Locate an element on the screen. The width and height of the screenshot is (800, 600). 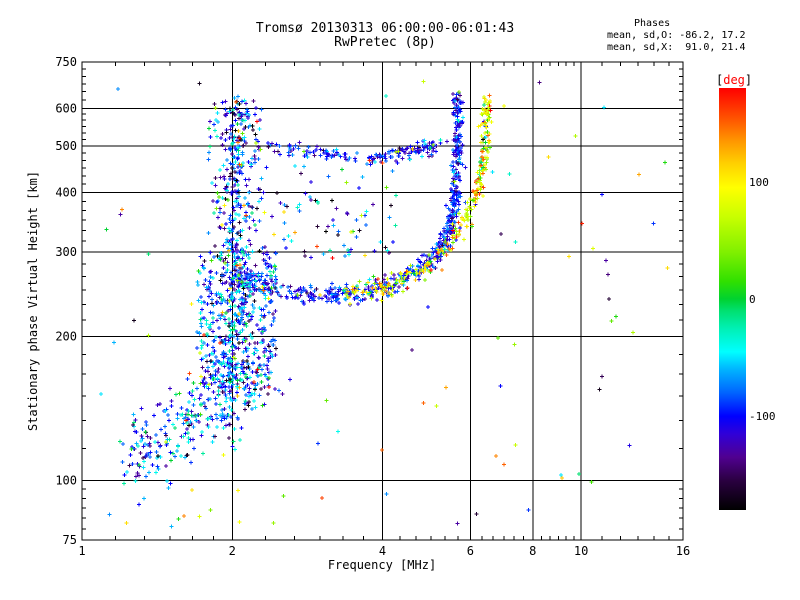
svg-text: 750 is located at coordinates (66, 62).